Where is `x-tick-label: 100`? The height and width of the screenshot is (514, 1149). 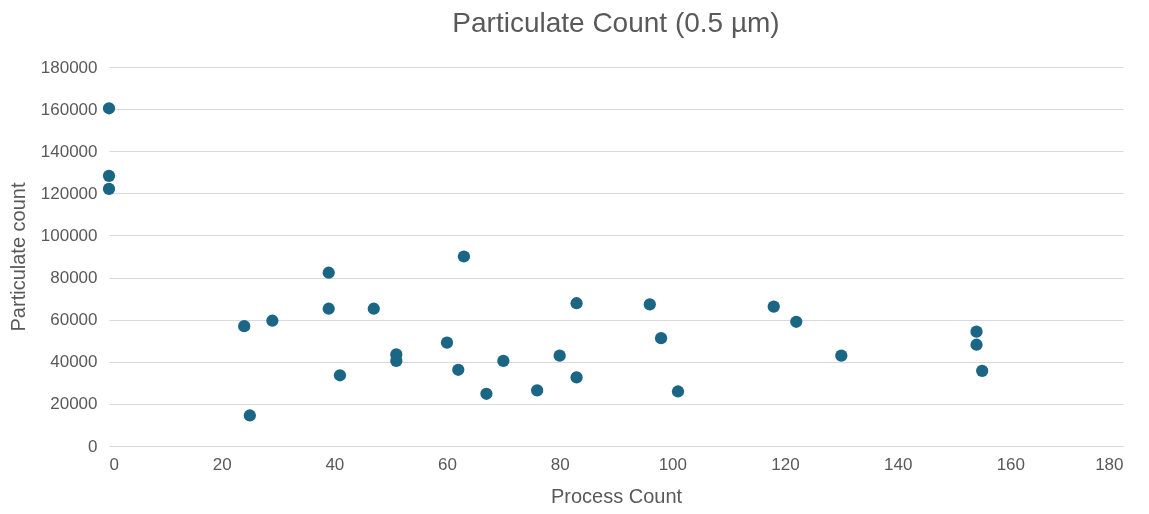 x-tick-label: 100 is located at coordinates (673, 464).